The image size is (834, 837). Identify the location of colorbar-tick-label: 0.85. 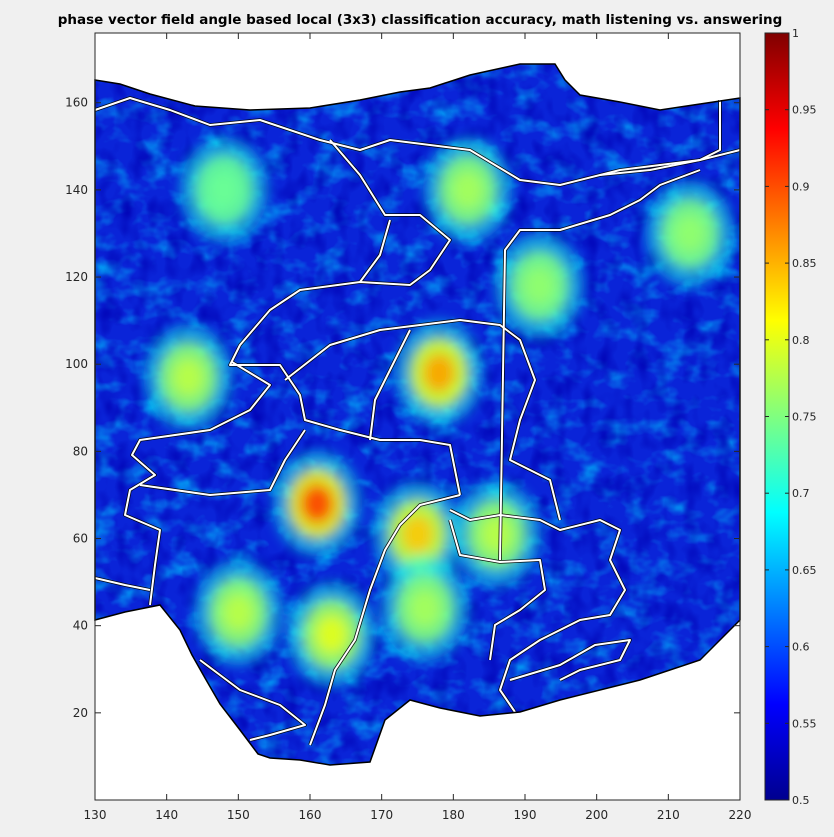
(804, 263).